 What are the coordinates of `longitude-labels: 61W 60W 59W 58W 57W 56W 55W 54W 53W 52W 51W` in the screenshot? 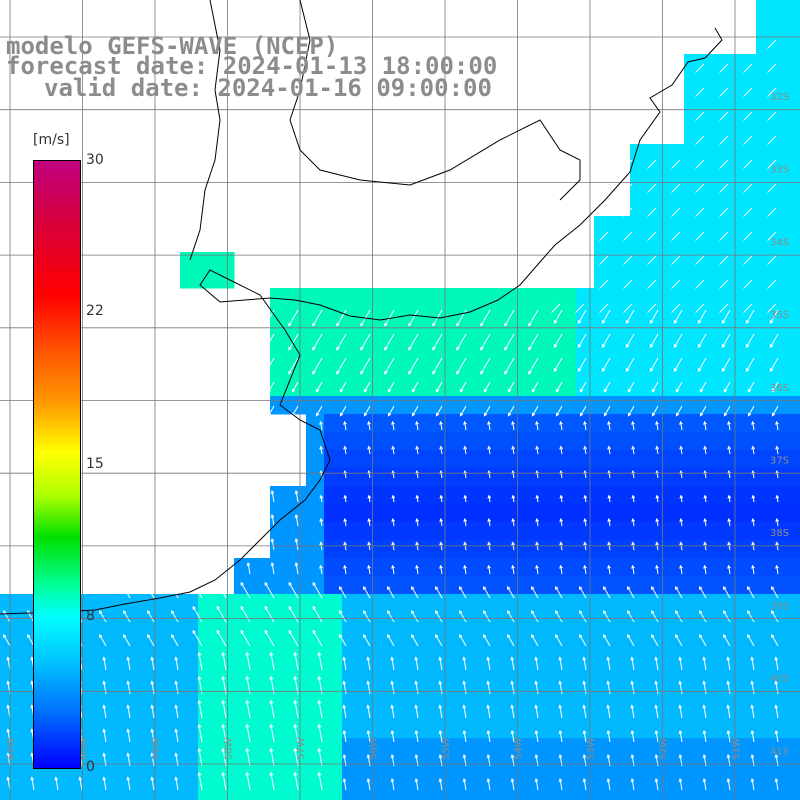 It's located at (374, 748).